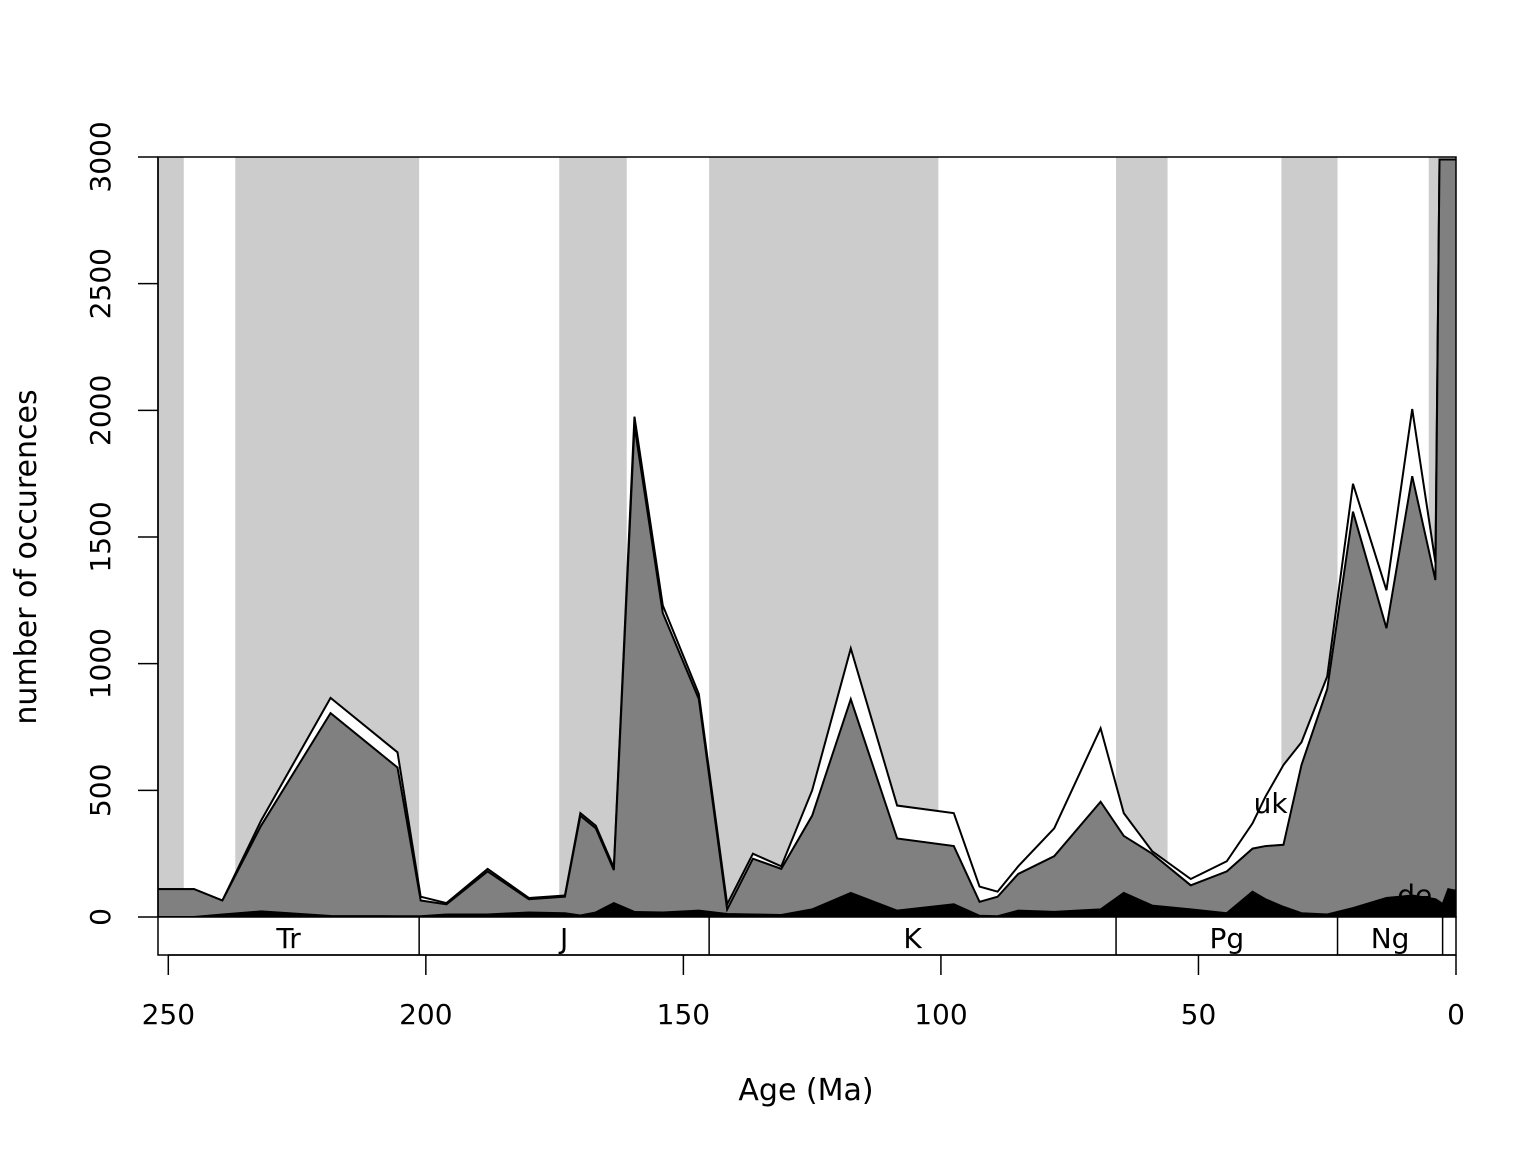  I want to click on period-label-Ng: Ng, so click(1390, 938).